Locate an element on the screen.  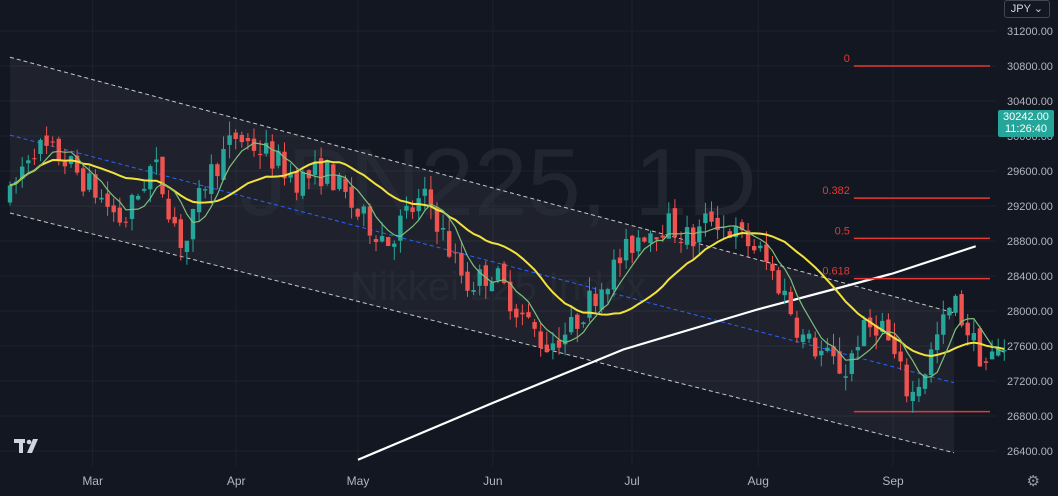
price-tick-label: 28800.00 is located at coordinates (1030, 242).